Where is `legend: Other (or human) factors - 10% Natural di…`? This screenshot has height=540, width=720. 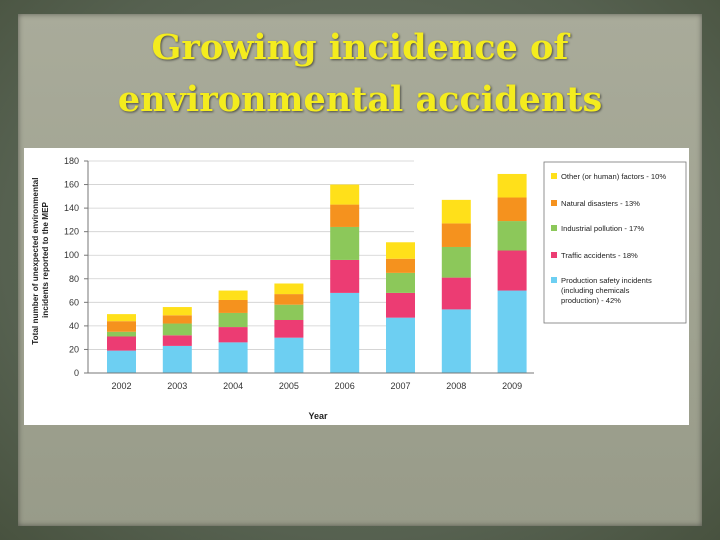
legend: Other (or human) factors - 10% Natural di… is located at coordinates (615, 242).